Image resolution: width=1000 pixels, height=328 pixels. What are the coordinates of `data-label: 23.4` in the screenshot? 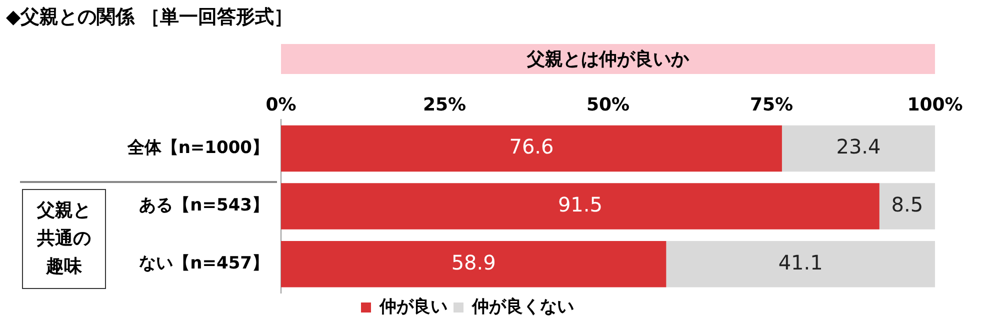 It's located at (858, 146).